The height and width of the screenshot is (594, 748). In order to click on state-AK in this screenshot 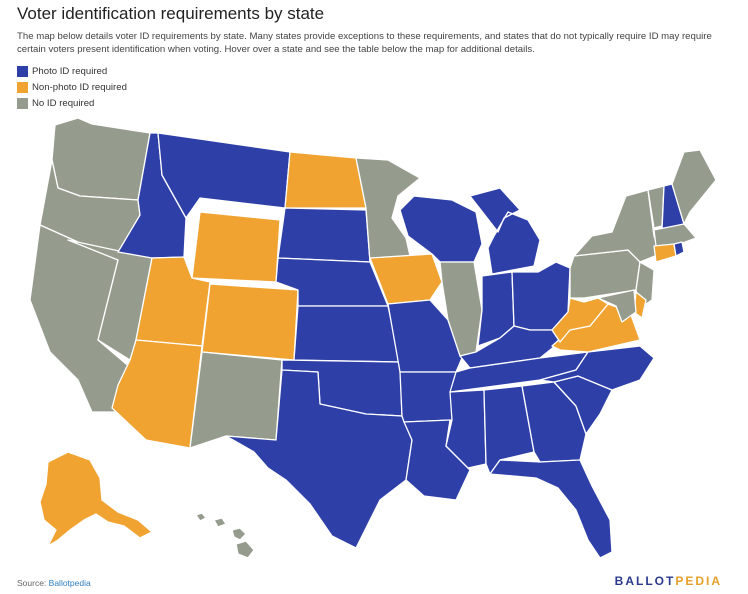, I will do `click(96, 499)`.